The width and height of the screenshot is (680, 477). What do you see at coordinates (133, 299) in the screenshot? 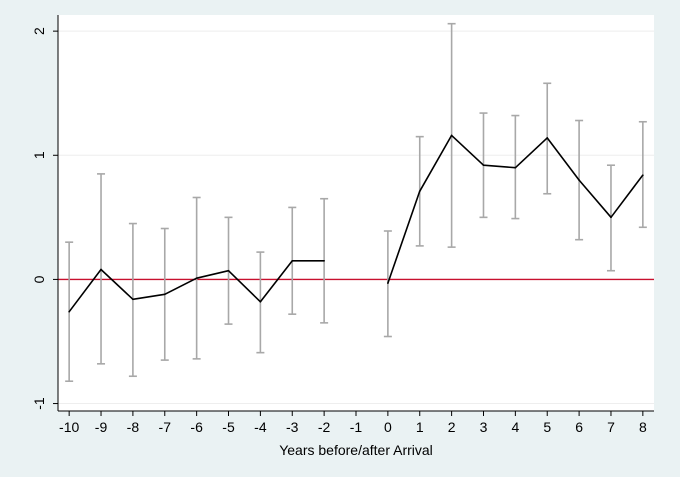
I see `data-point--8` at bounding box center [133, 299].